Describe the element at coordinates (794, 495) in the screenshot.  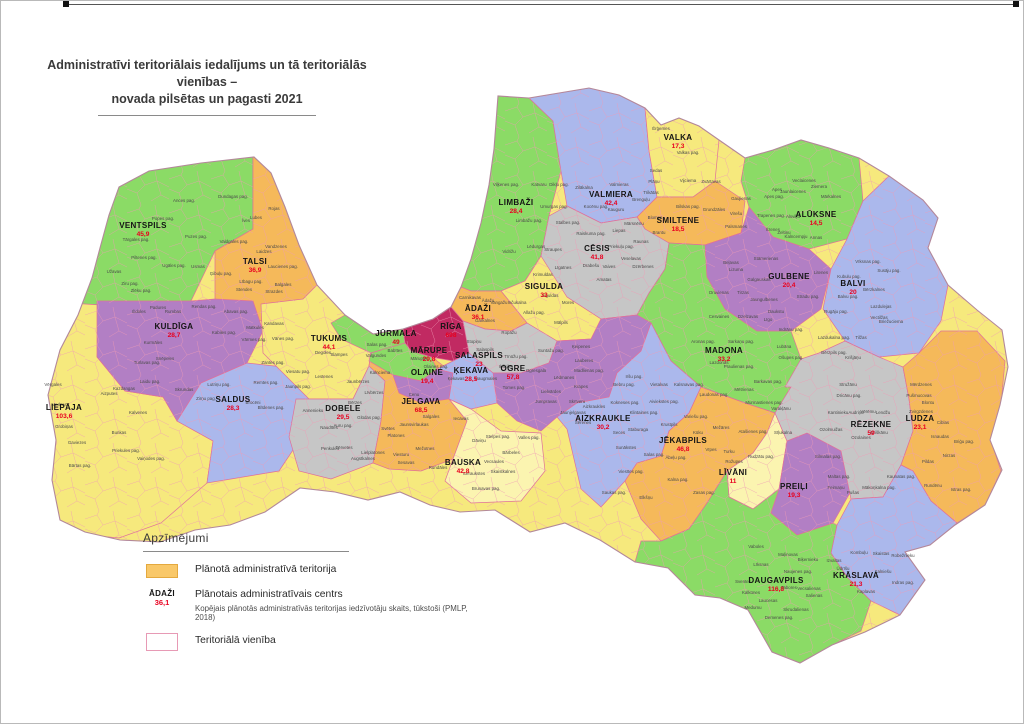
I see `population-label-preiļi: 19,3` at that location.